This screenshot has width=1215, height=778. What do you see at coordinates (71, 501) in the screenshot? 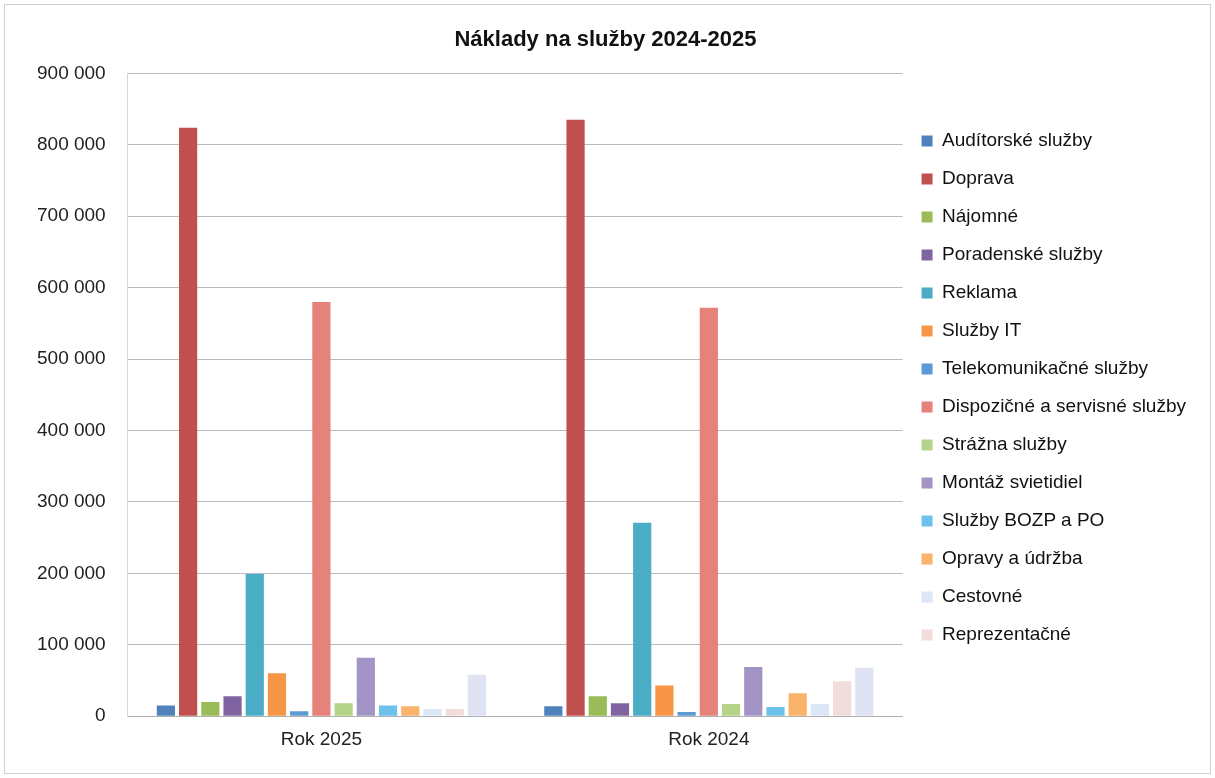
I see `y-tick-label: 300 000` at bounding box center [71, 501].